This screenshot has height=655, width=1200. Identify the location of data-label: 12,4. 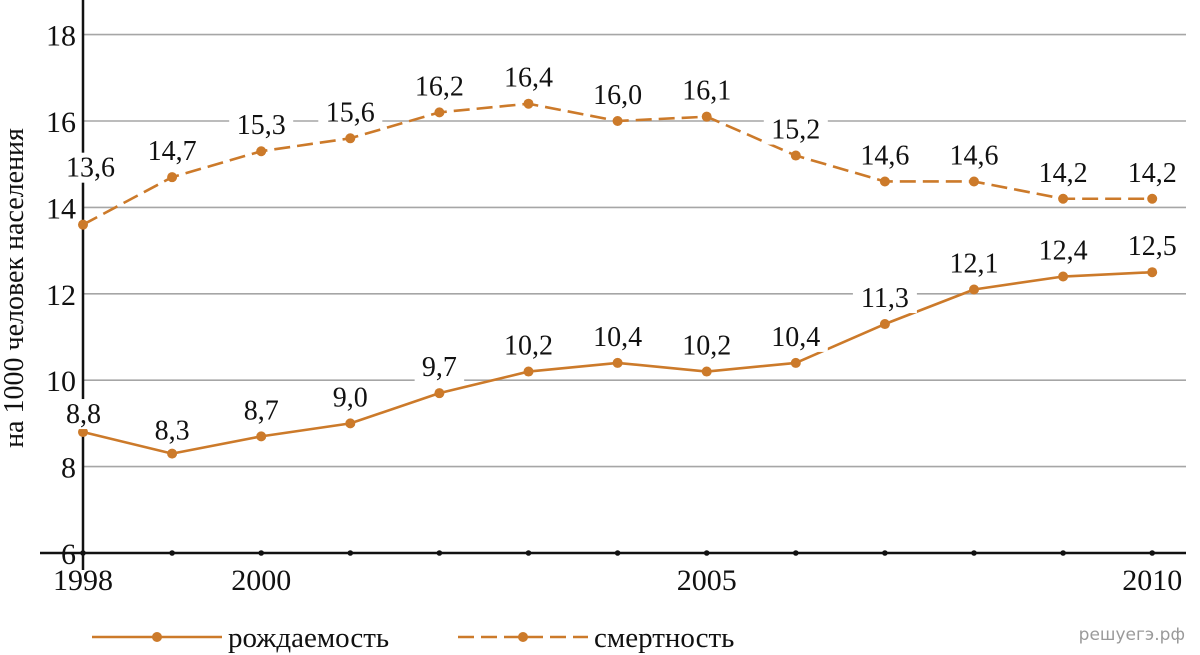
(1063, 251).